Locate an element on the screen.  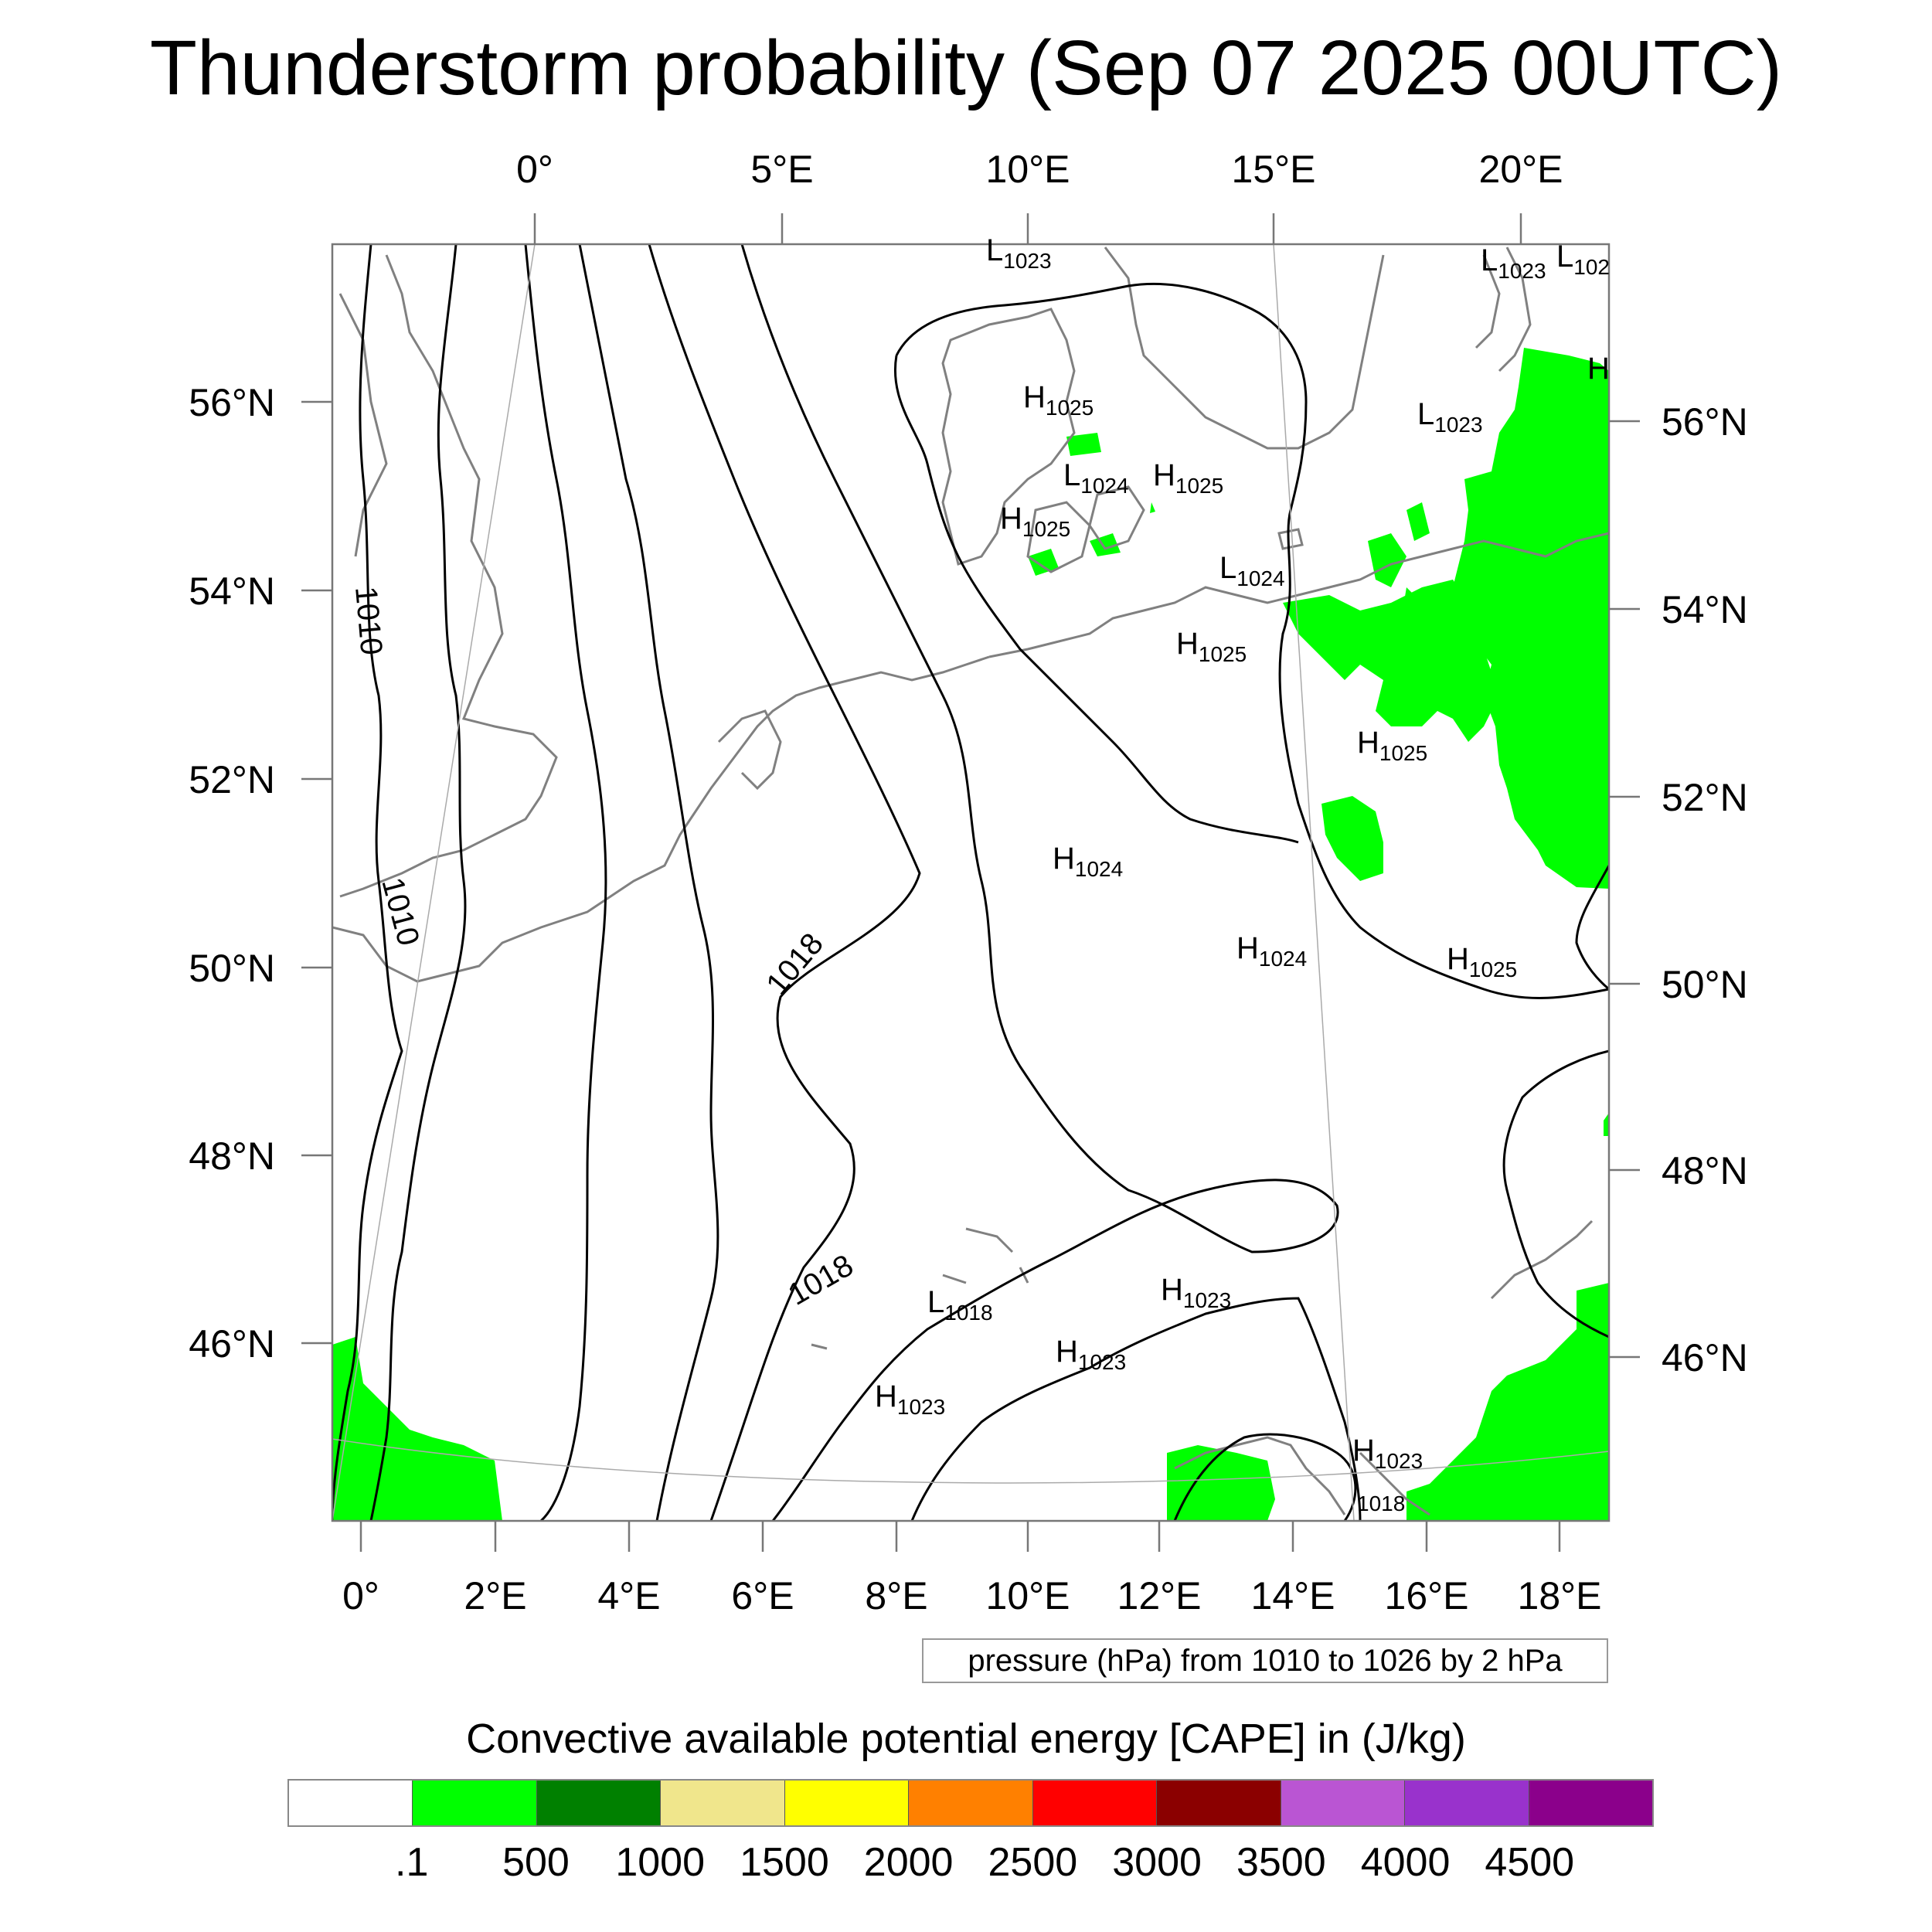
isobar-1010-west is located at coordinates (367, 883).